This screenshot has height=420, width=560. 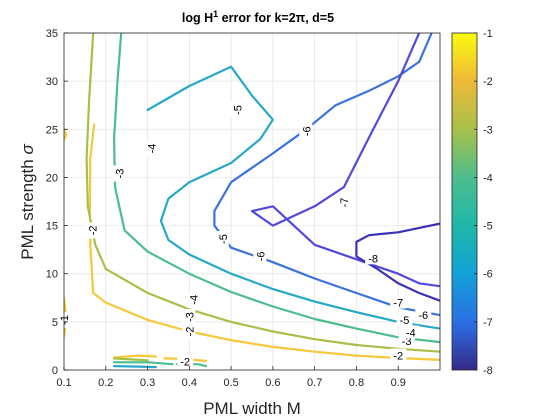 What do you see at coordinates (488, 227) in the screenshot?
I see `colorbar-tick-label: -5` at bounding box center [488, 227].